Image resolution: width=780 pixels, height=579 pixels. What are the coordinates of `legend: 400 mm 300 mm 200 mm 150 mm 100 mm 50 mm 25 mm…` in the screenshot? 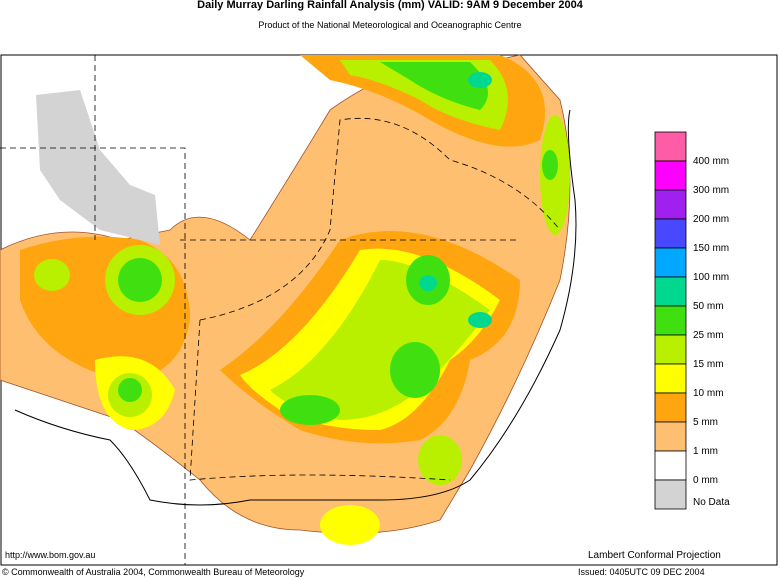 It's located at (692, 320).